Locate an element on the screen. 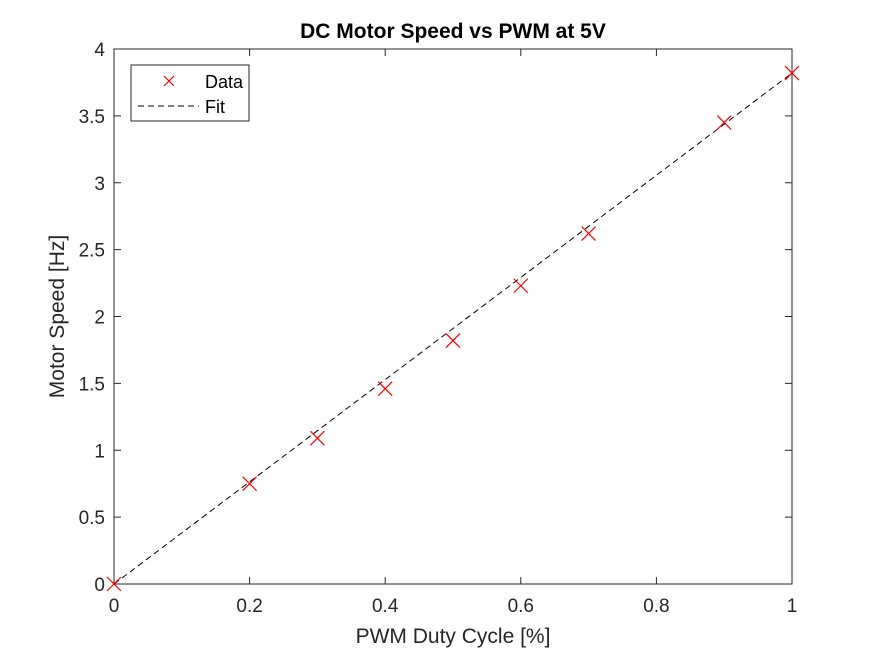 The image size is (875, 656). legend-data-label: Data is located at coordinates (224, 82).